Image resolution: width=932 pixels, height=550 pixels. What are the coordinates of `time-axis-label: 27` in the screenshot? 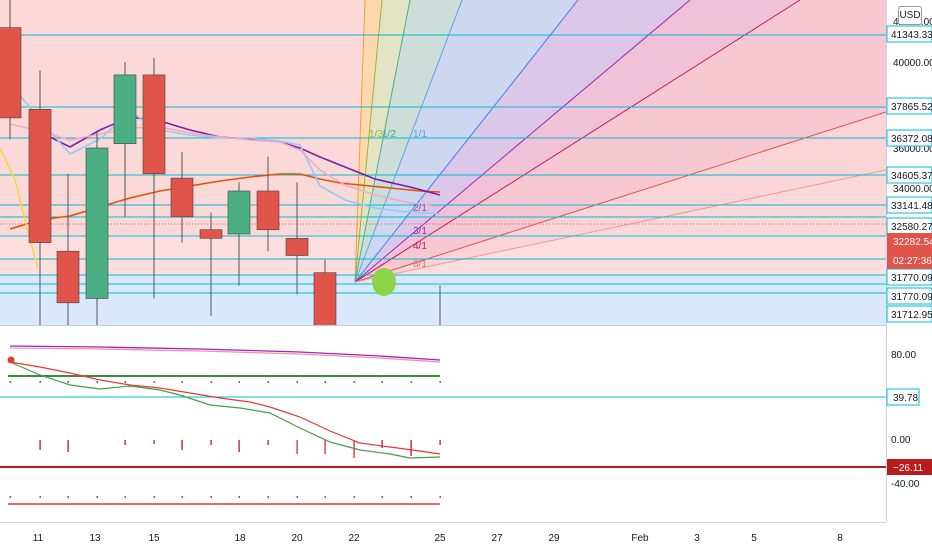 It's located at (497, 538).